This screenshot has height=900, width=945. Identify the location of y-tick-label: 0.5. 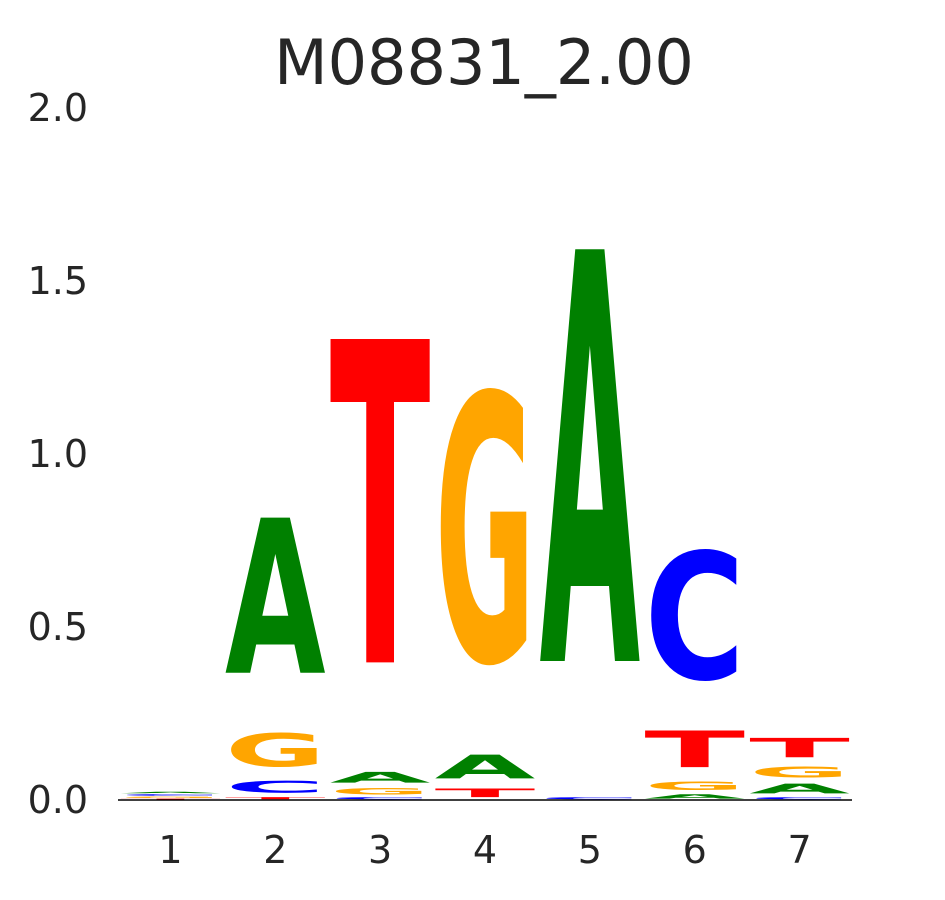
(58, 627).